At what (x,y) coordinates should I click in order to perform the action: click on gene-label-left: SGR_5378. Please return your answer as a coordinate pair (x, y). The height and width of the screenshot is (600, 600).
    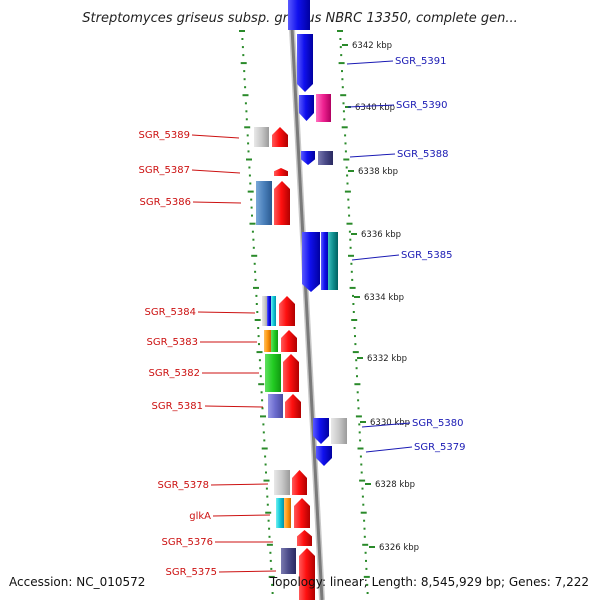
    Looking at the image, I should click on (184, 485).